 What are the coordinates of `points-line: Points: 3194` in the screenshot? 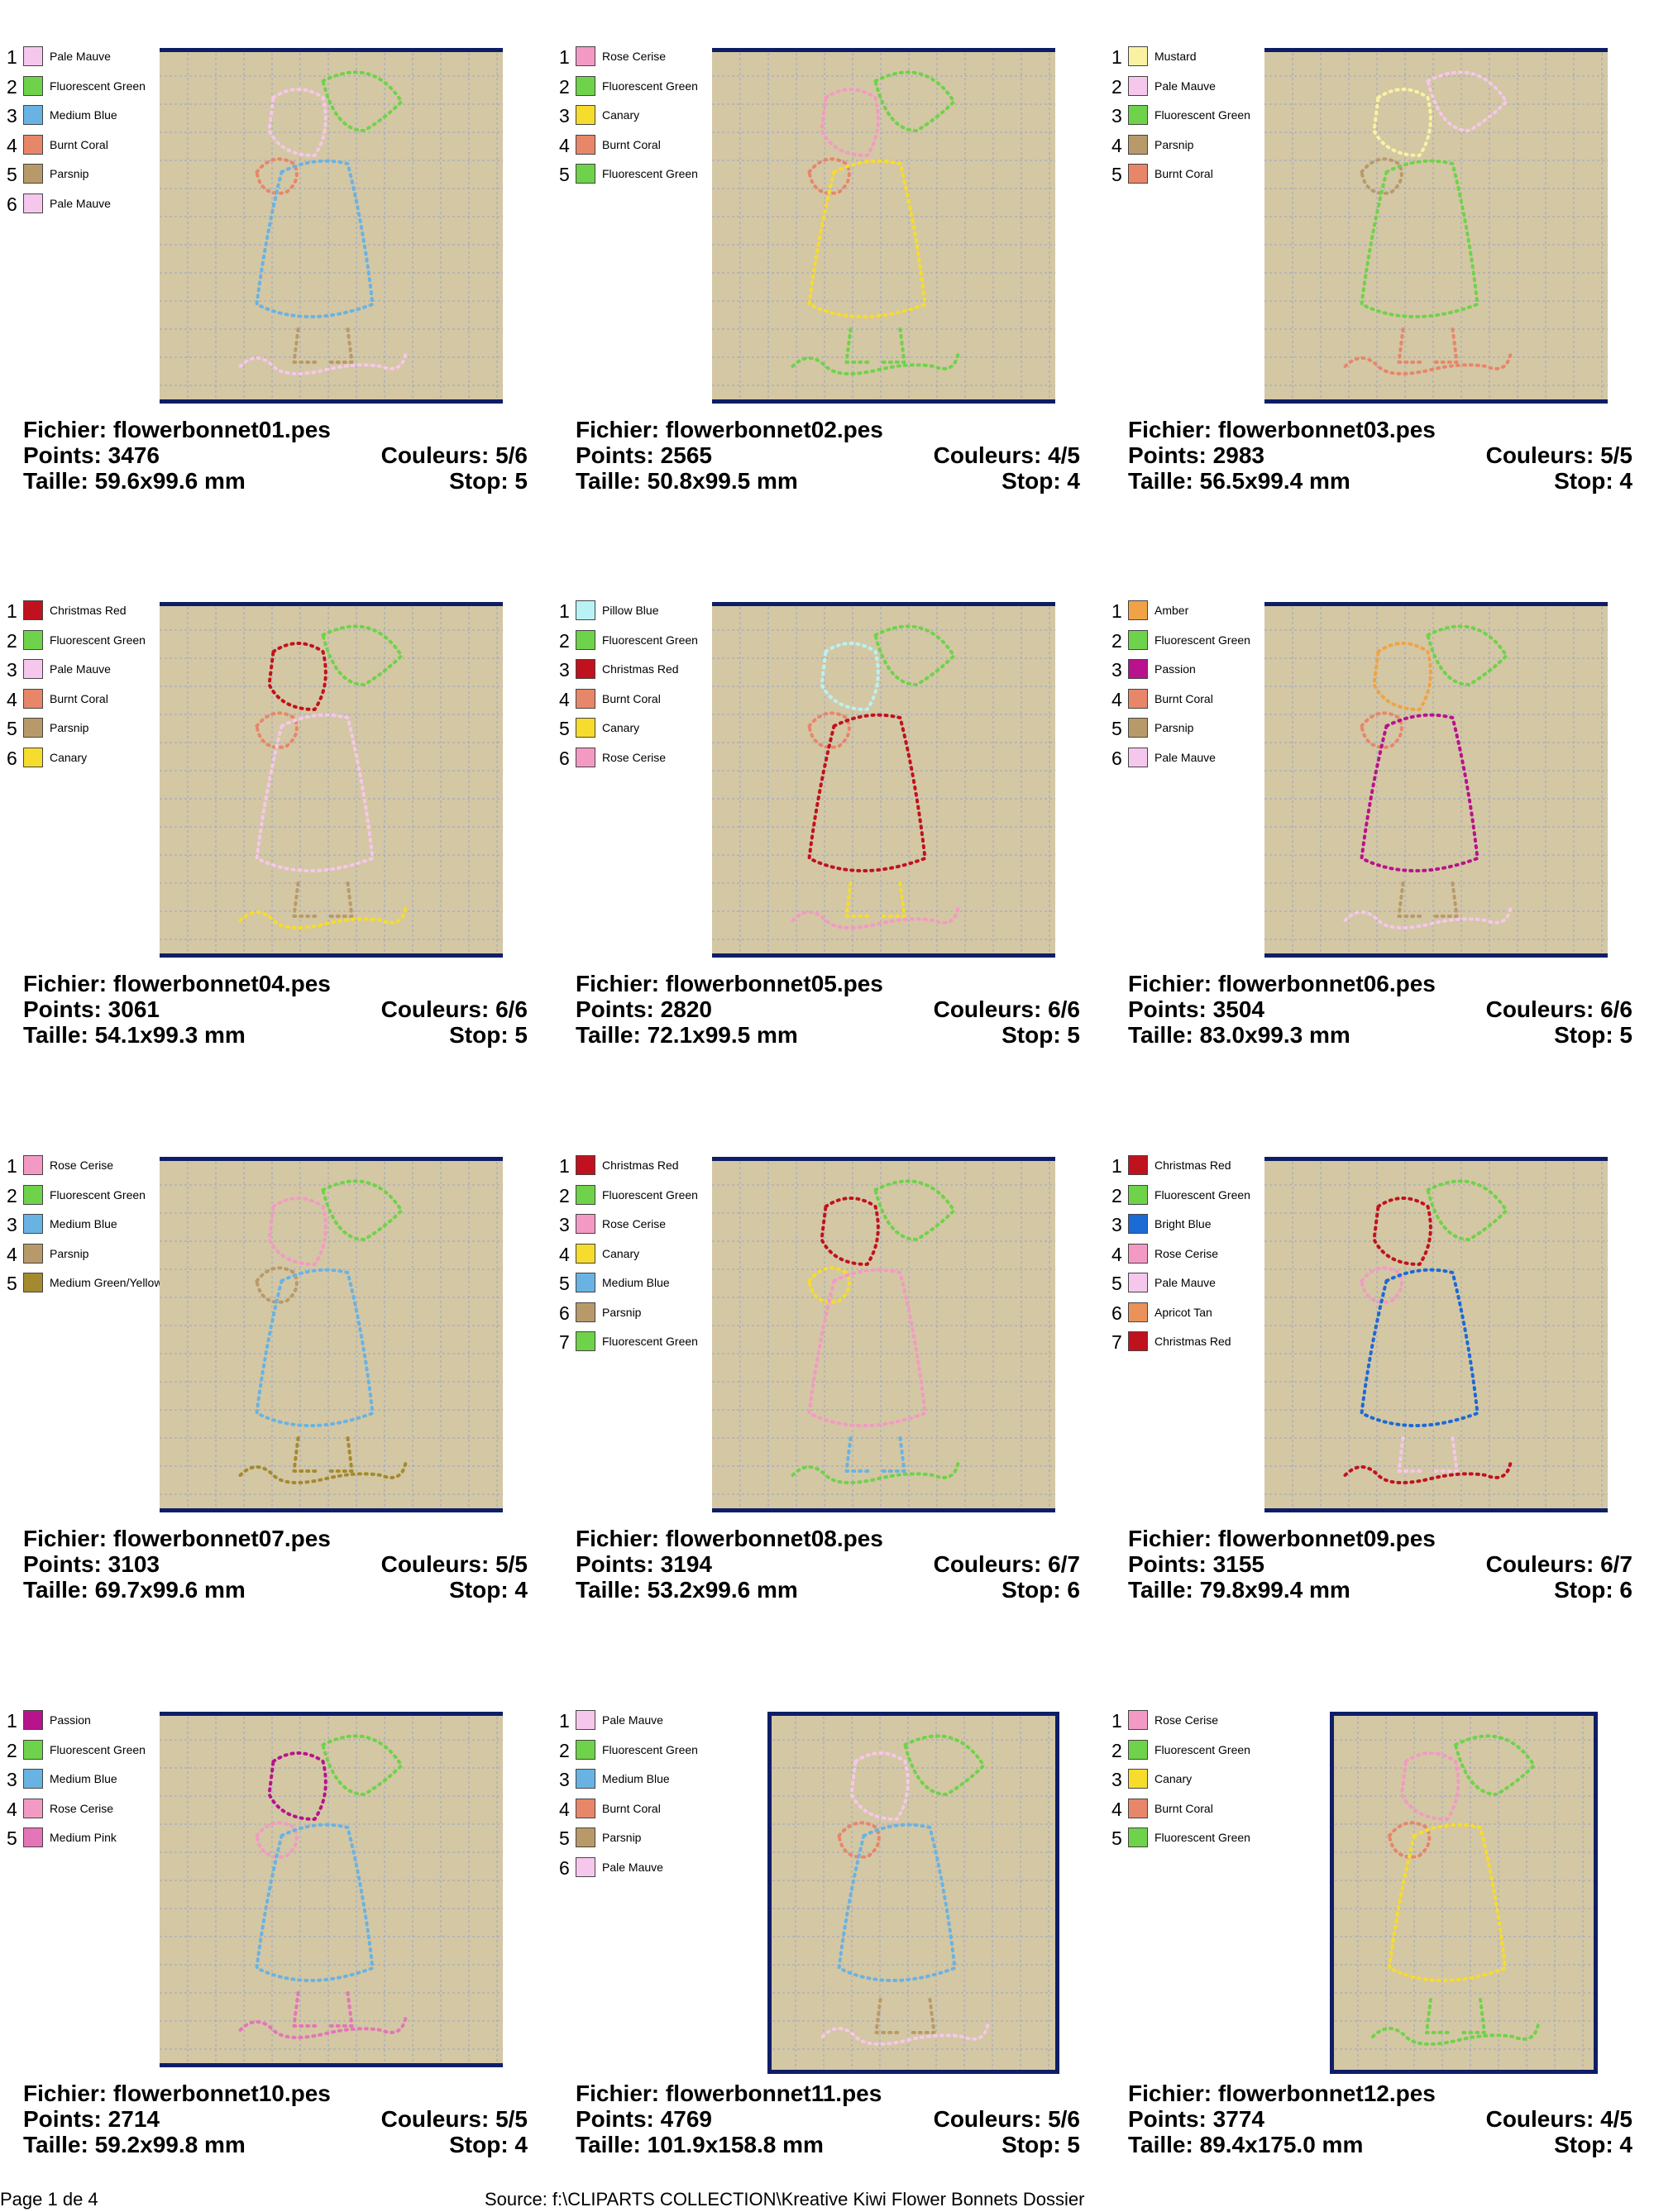 It's located at (644, 1564).